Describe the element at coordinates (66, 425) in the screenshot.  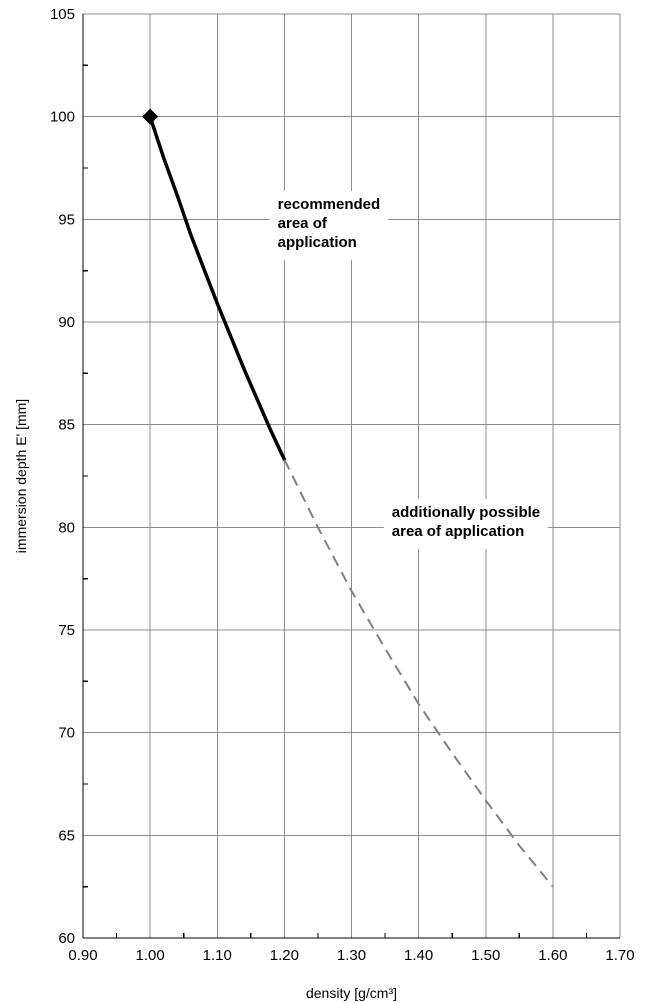
I see `y-tick-label: 85` at that location.